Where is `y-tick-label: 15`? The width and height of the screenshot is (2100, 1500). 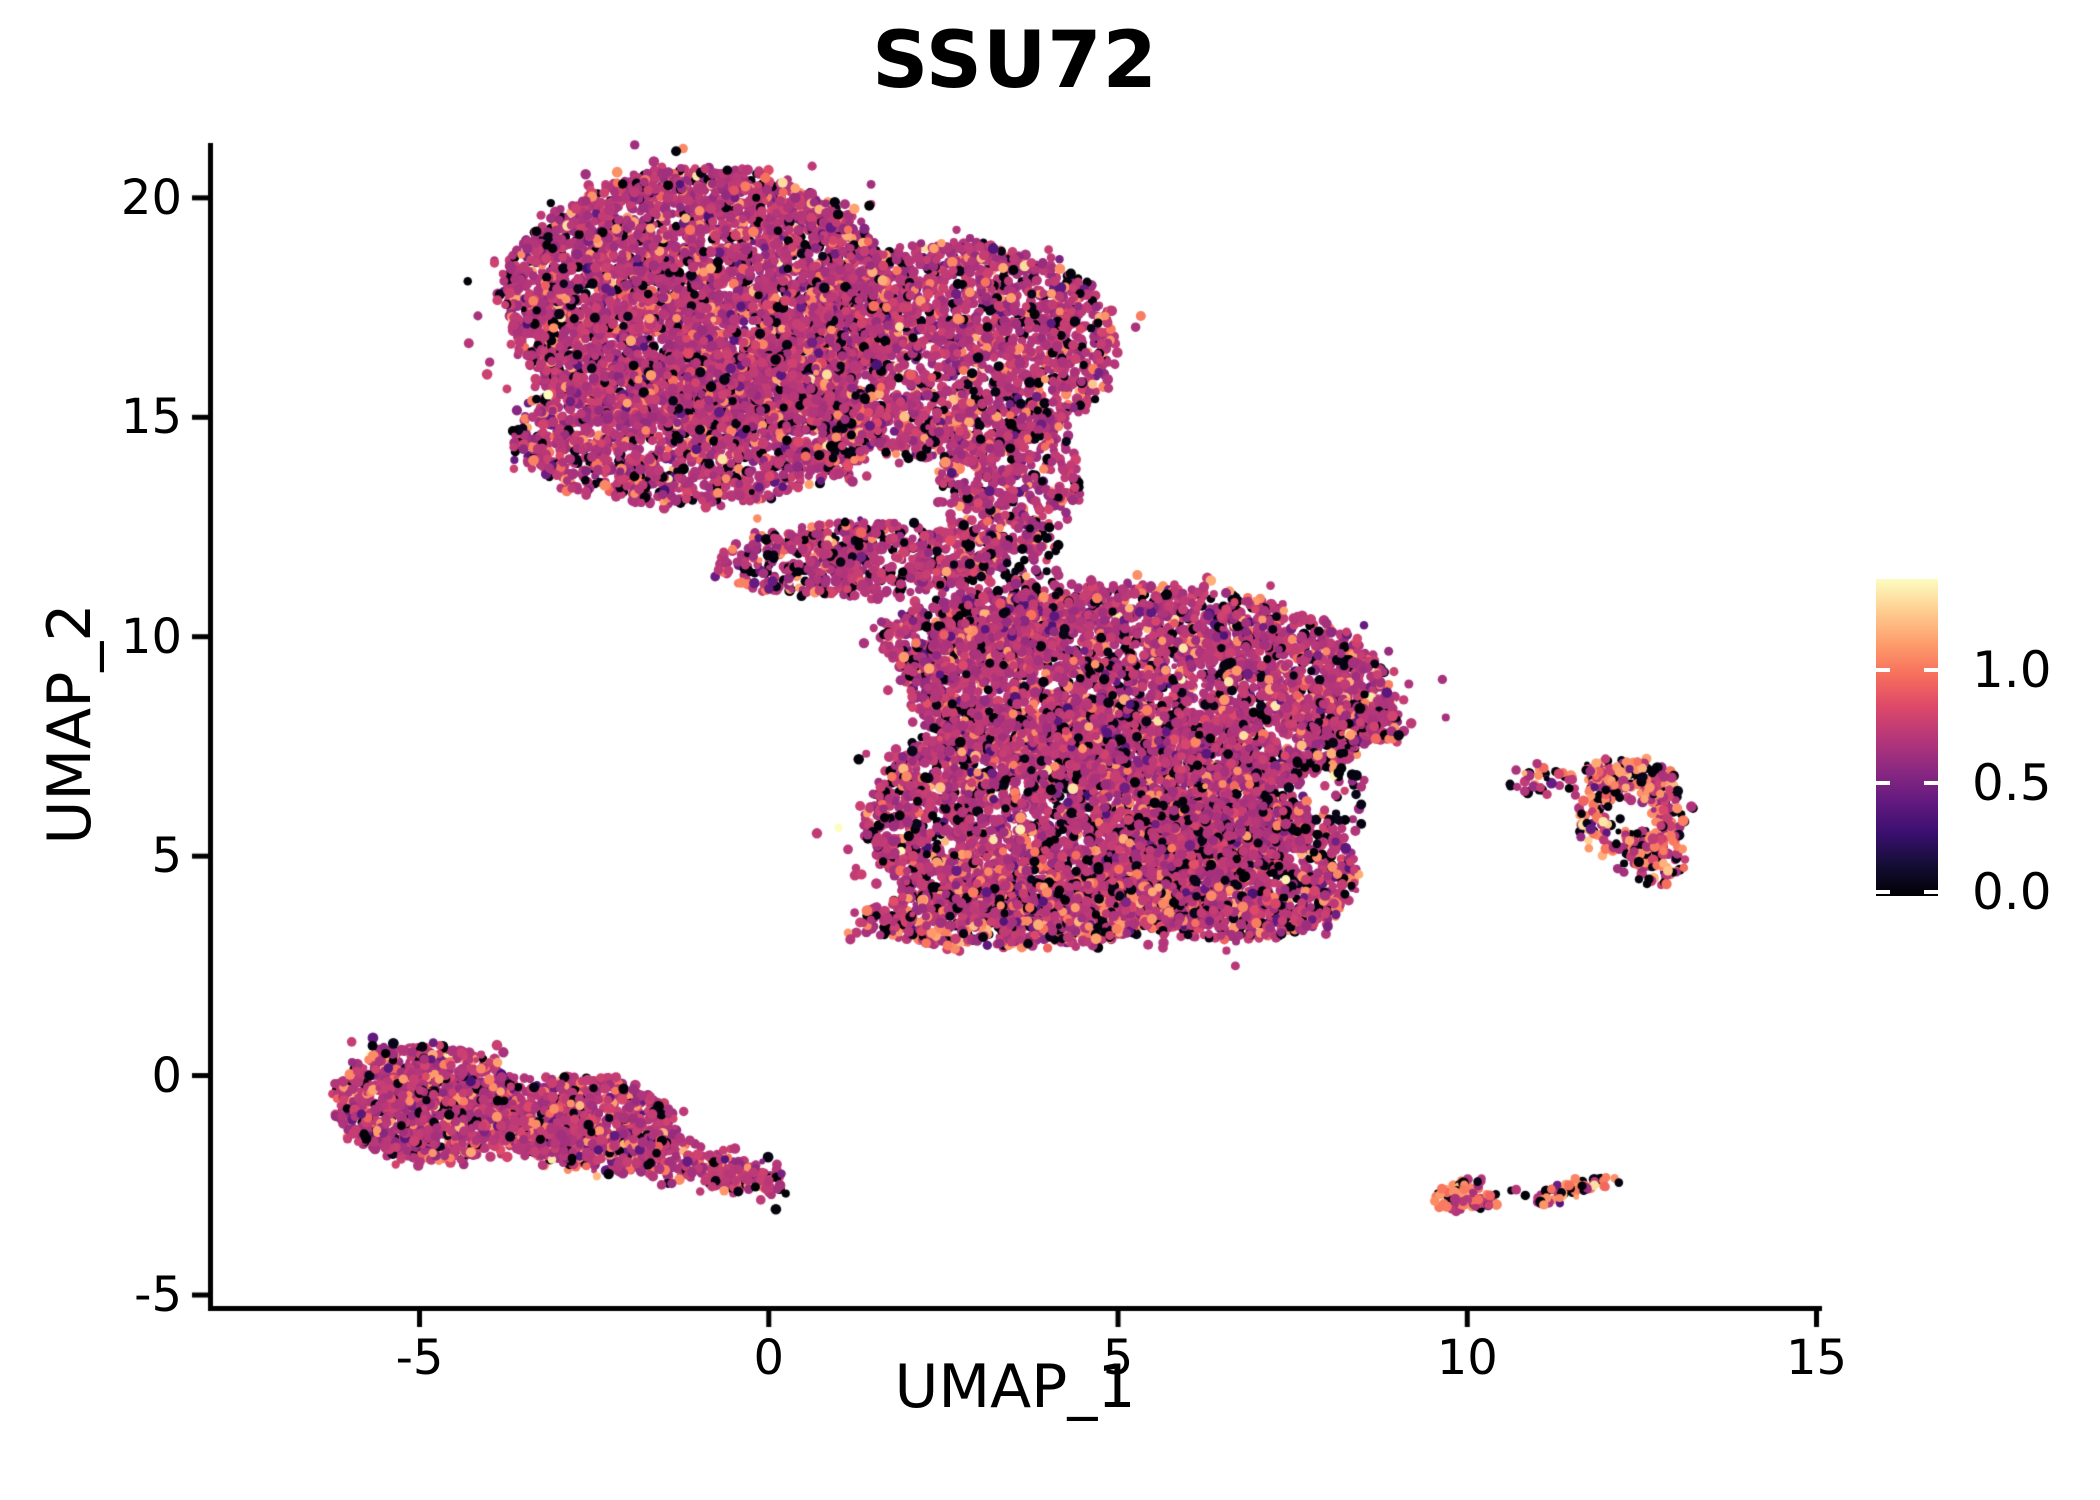
y-tick-label: 15 is located at coordinates (151, 417).